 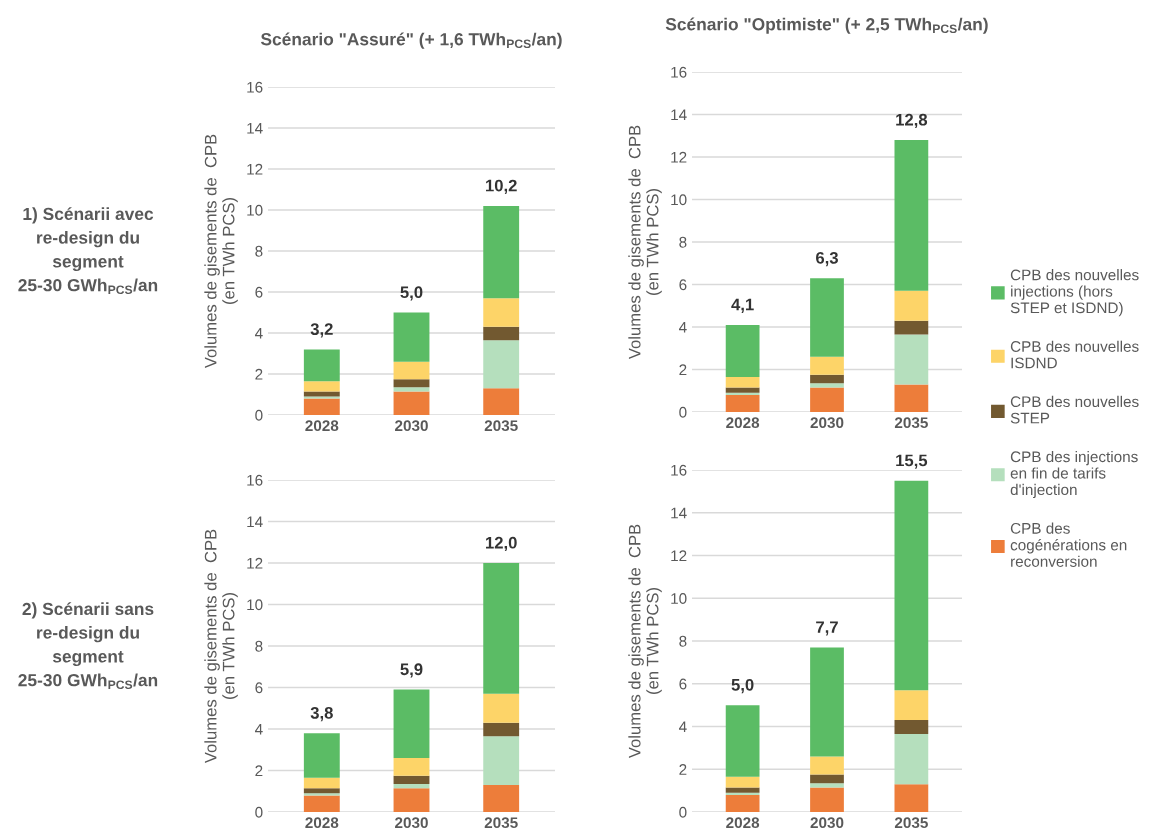 What do you see at coordinates (1068, 544) in the screenshot?
I see `legend-label: CPB des cogénérations en reconversion` at bounding box center [1068, 544].